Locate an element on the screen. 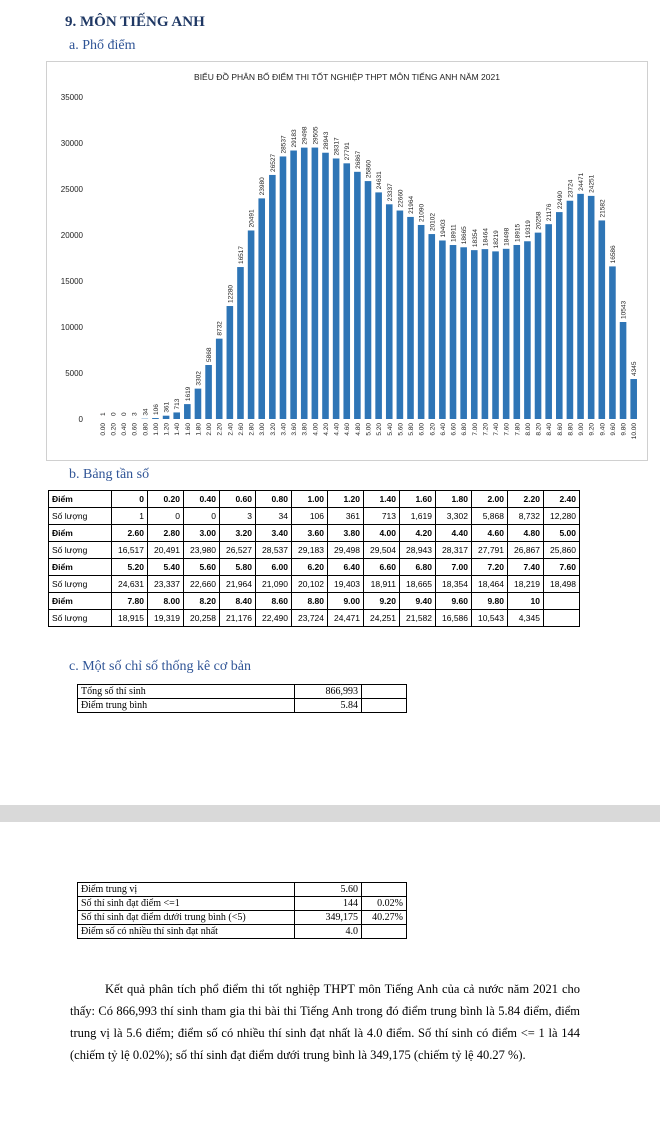 The width and height of the screenshot is (660, 1135). stats-row: Điểm trung vị 5.60 is located at coordinates (242, 889).